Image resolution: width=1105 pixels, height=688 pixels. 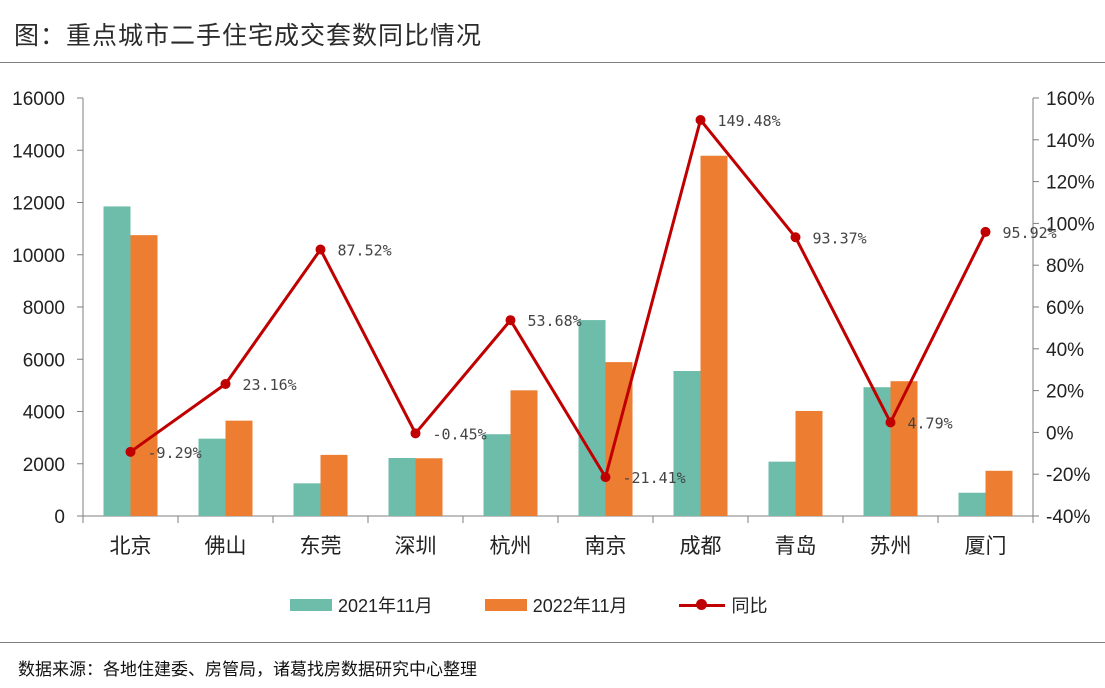 I want to click on y-right-tick-label: 40%, so click(x=1065, y=350).